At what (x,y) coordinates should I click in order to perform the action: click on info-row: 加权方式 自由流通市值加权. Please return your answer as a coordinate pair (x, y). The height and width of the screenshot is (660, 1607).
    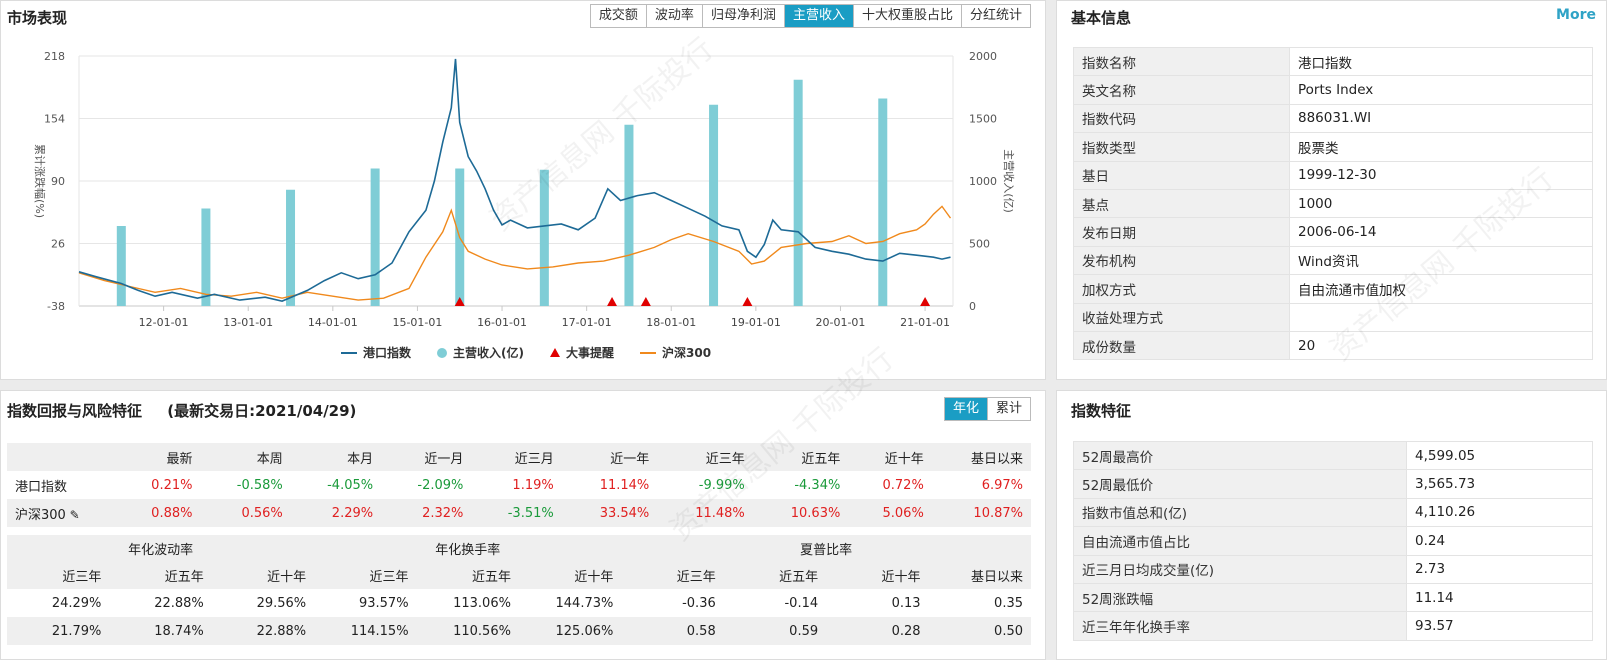
    Looking at the image, I should click on (1333, 289).